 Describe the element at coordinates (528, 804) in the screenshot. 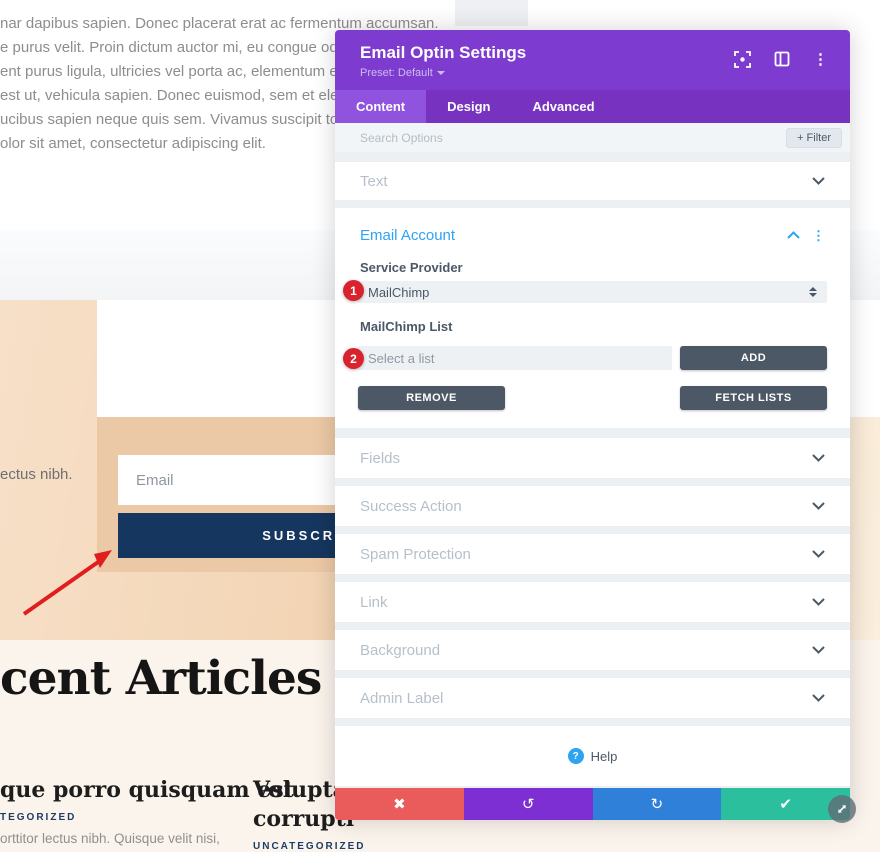

I see `undo-button: ↺` at that location.